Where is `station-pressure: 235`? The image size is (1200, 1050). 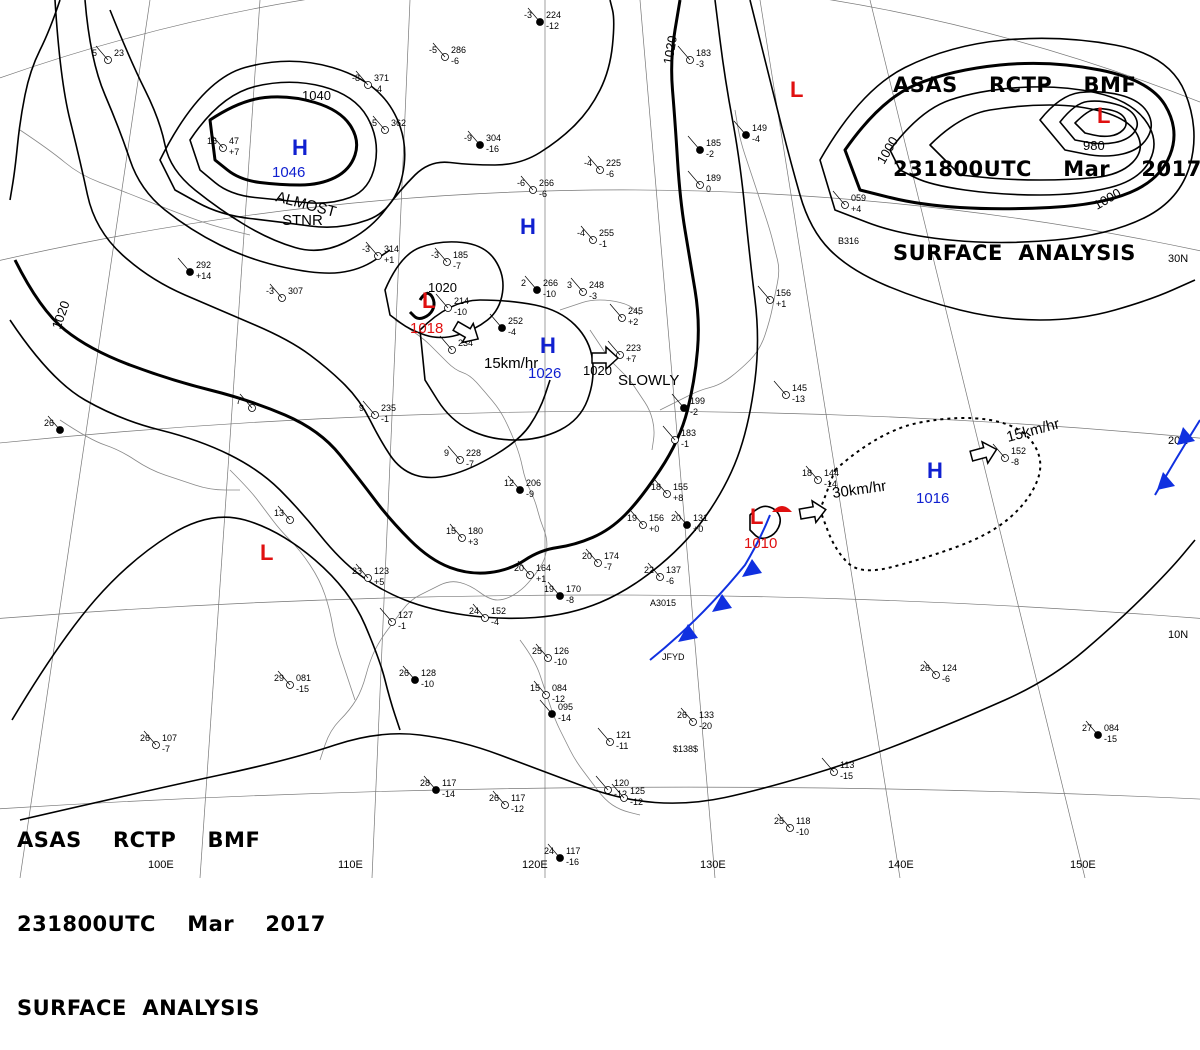 station-pressure: 235 is located at coordinates (388, 408).